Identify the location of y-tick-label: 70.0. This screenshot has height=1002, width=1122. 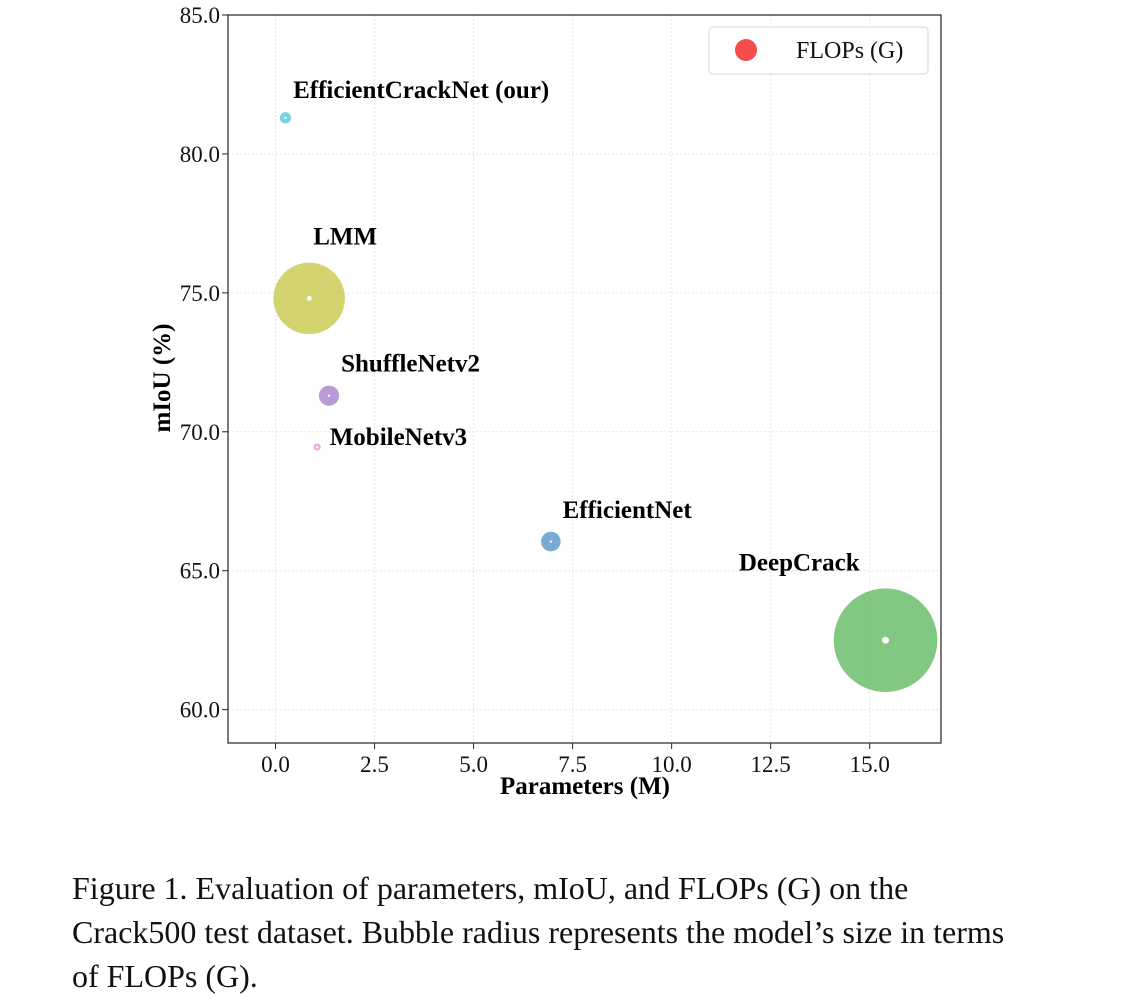
(200, 432).